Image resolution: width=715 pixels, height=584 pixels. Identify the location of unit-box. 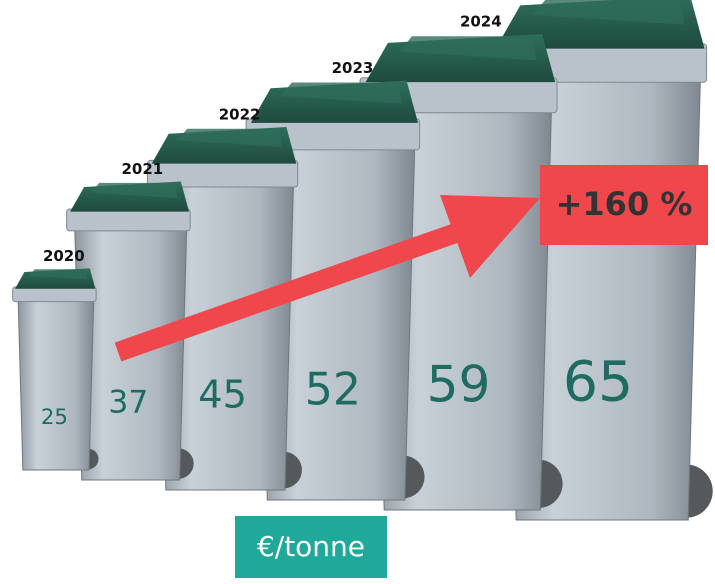
(311, 547).